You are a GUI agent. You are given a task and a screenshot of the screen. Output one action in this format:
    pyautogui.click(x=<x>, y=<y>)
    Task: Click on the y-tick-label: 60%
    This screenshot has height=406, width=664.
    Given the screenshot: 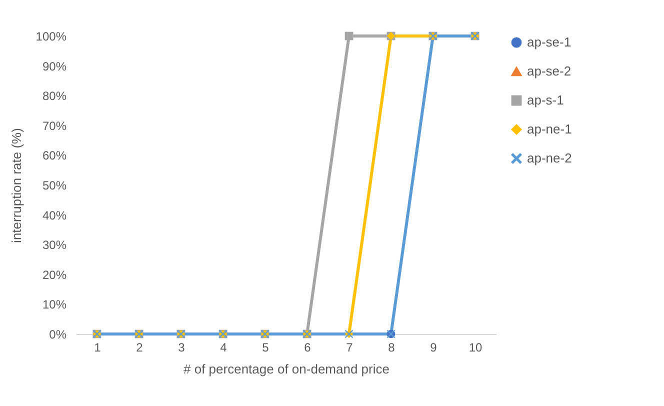 What is the action you would take?
    pyautogui.click(x=54, y=155)
    